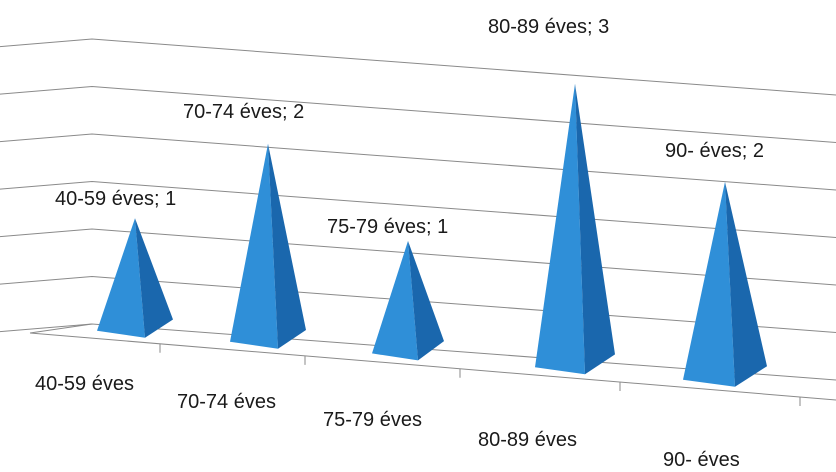 The width and height of the screenshot is (836, 472). Describe the element at coordinates (548, 27) in the screenshot. I see `data-label: 80-89 éves; 3` at that location.